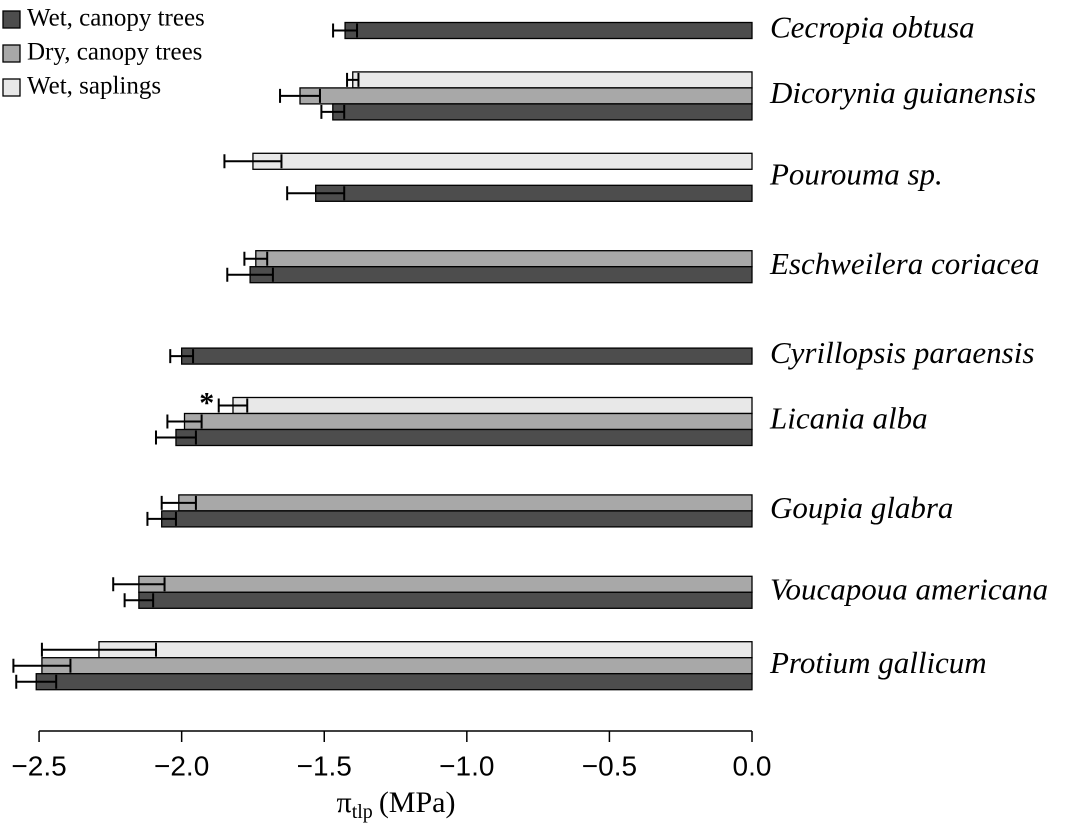 This screenshot has height=823, width=1086. What do you see at coordinates (752, 765) in the screenshot?
I see `x-tick-label: 0.0` at bounding box center [752, 765].